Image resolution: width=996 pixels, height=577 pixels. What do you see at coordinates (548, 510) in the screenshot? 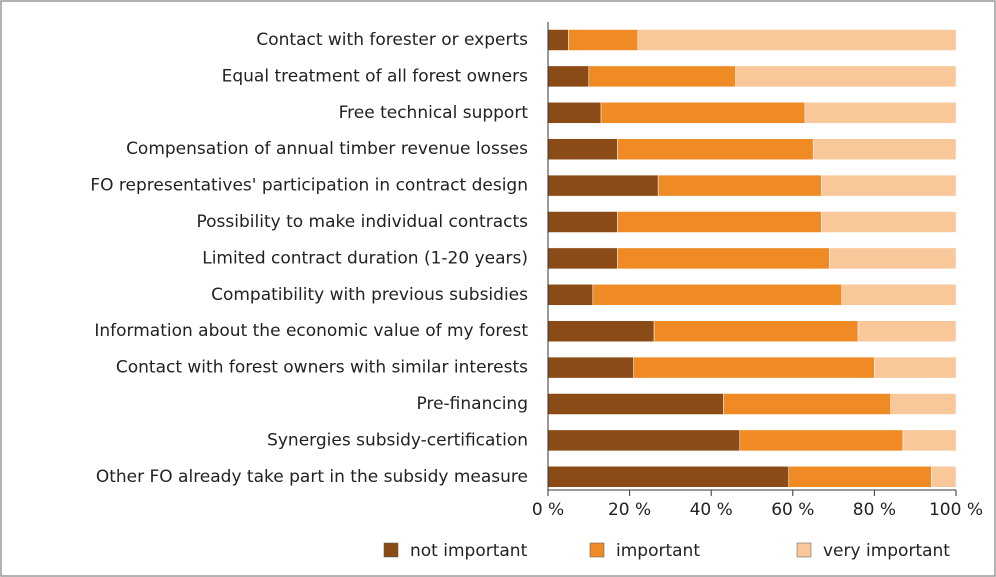
I see `x-tick-label: 0 %` at bounding box center [548, 510].